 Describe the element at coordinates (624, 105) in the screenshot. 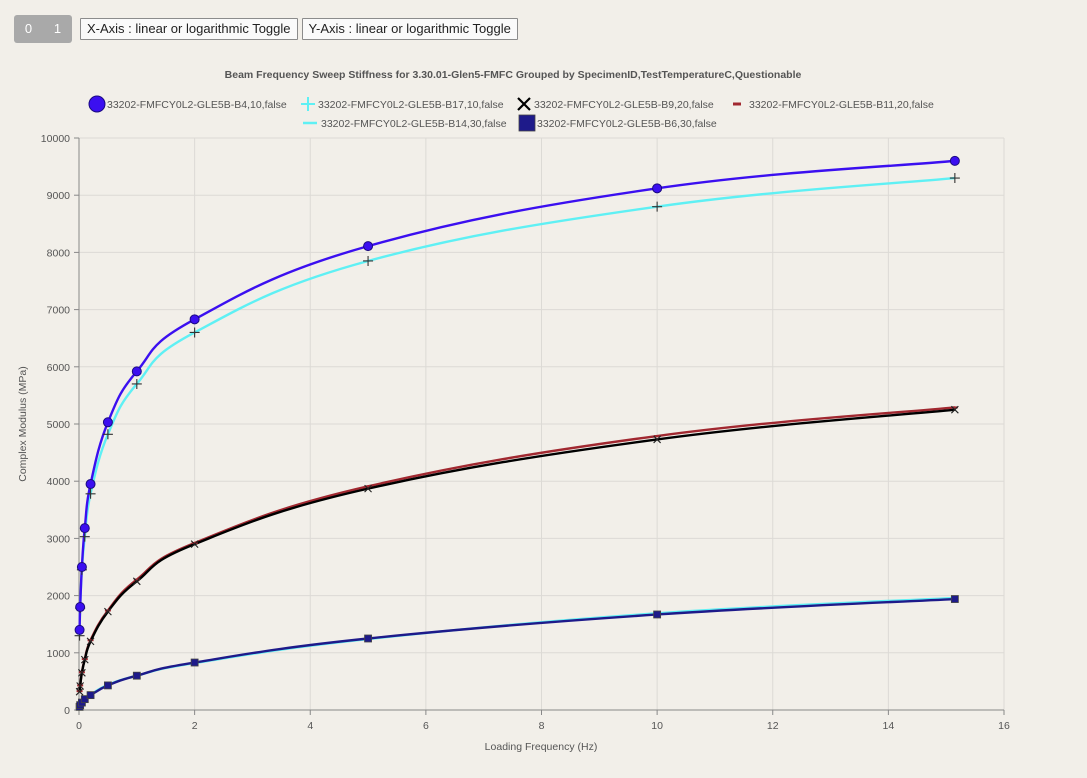

I see `legend-label: 33202-FMFCY0L2-GLE5B-B9,20,false` at that location.